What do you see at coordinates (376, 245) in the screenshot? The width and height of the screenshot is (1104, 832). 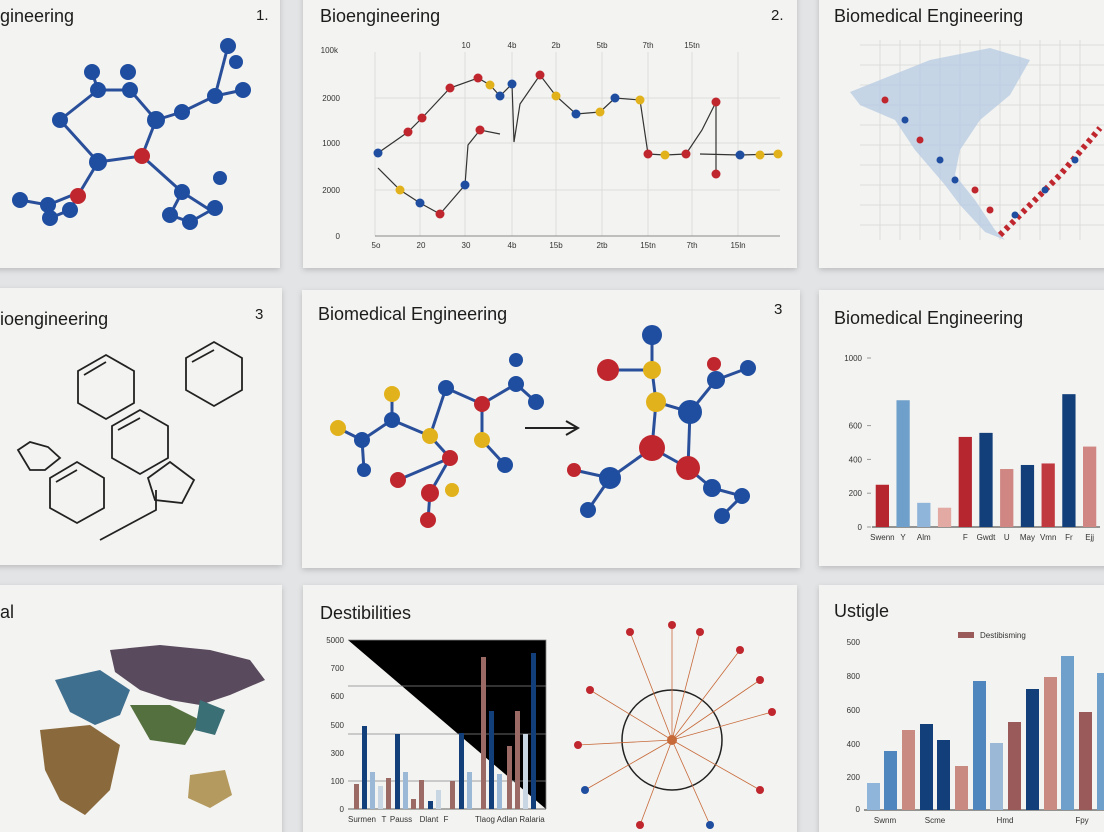 I see `x-label: 5o` at bounding box center [376, 245].